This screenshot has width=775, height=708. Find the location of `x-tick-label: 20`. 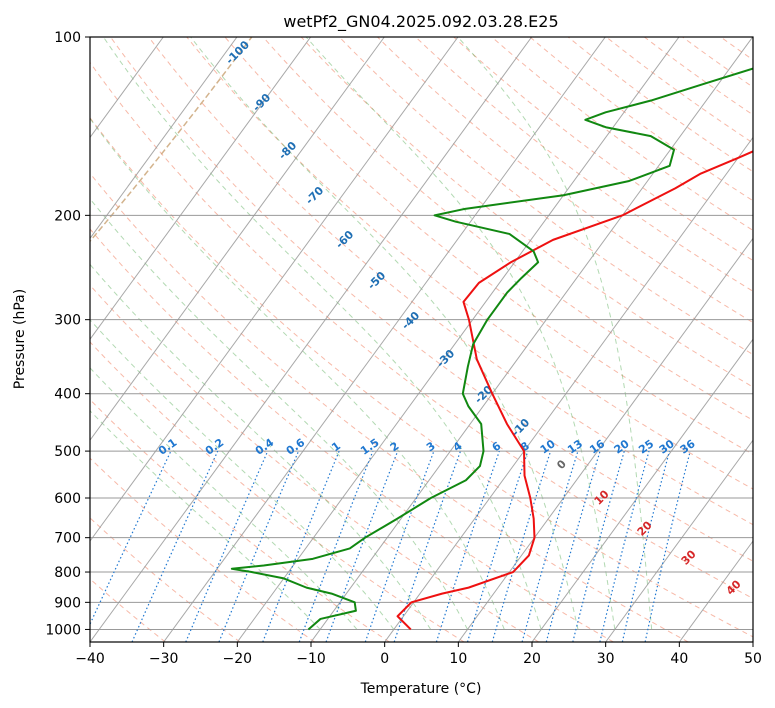

x-tick-label: 20 is located at coordinates (532, 659).